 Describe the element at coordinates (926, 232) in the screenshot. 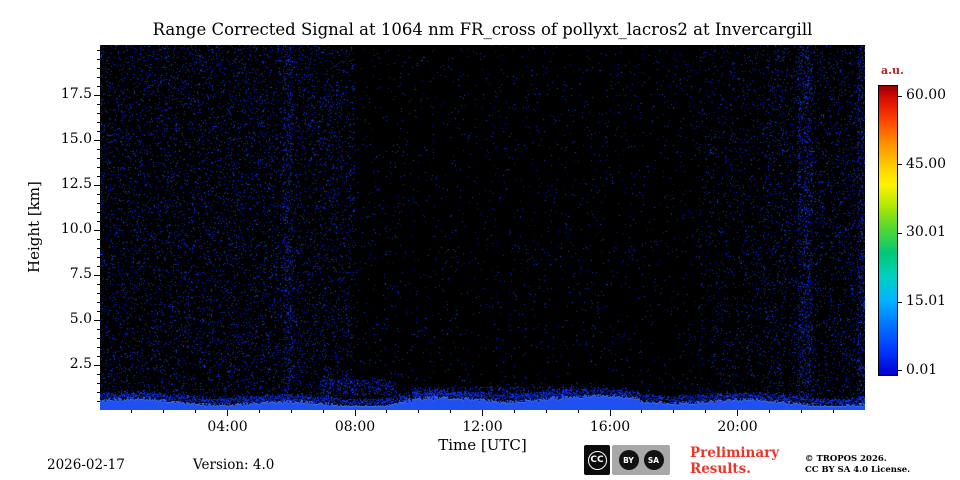

I see `colorbar-tick-label: 30.01` at that location.